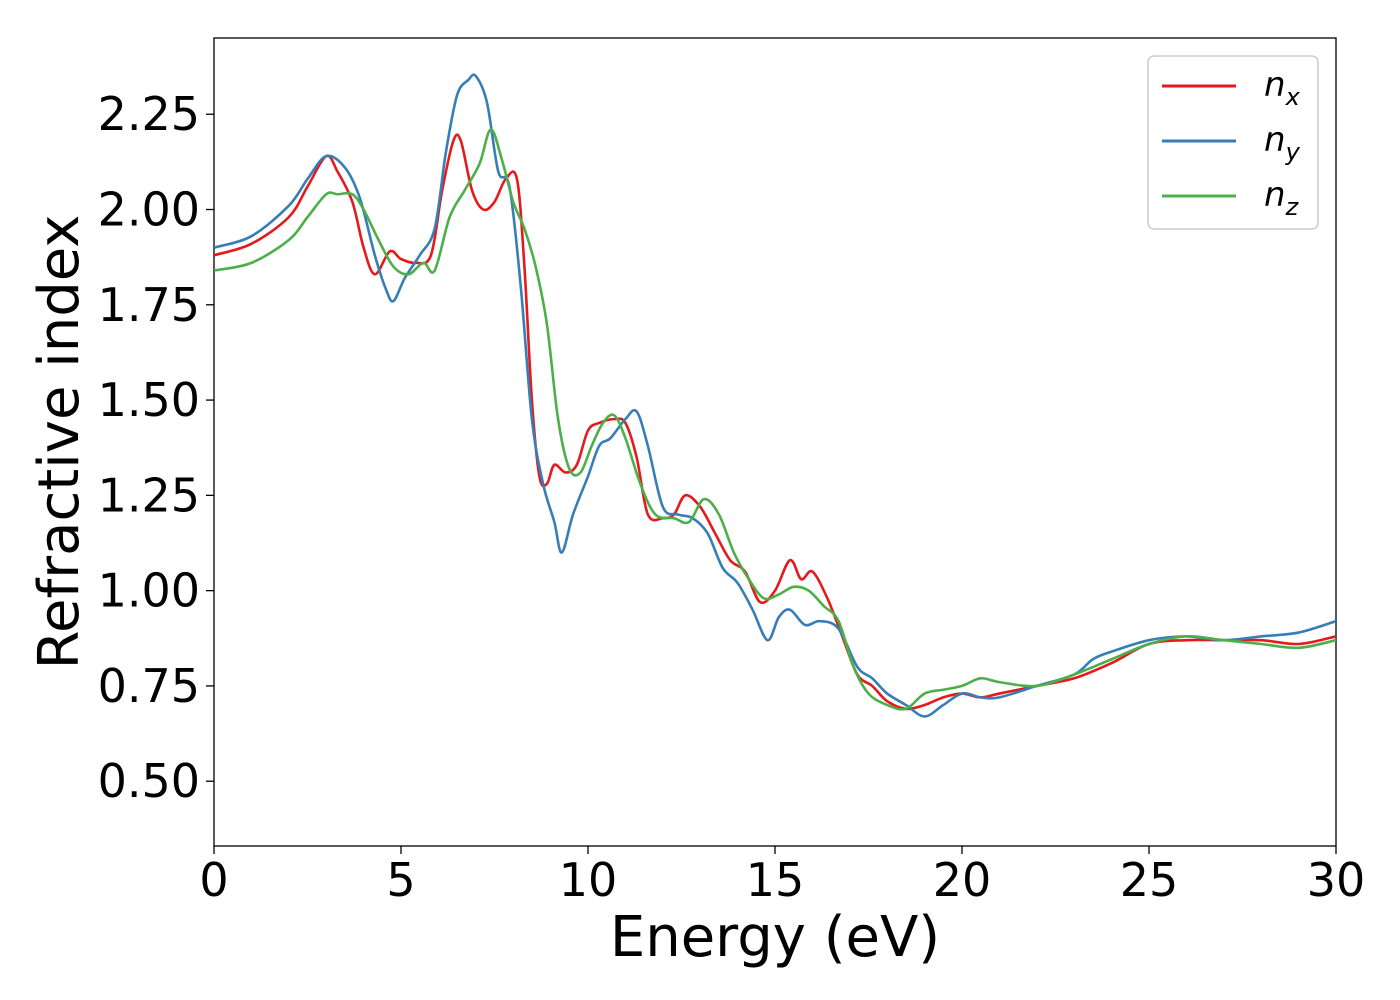 This screenshot has width=1400, height=1000. What do you see at coordinates (149, 210) in the screenshot?
I see `y-tick-label: 2.00` at bounding box center [149, 210].